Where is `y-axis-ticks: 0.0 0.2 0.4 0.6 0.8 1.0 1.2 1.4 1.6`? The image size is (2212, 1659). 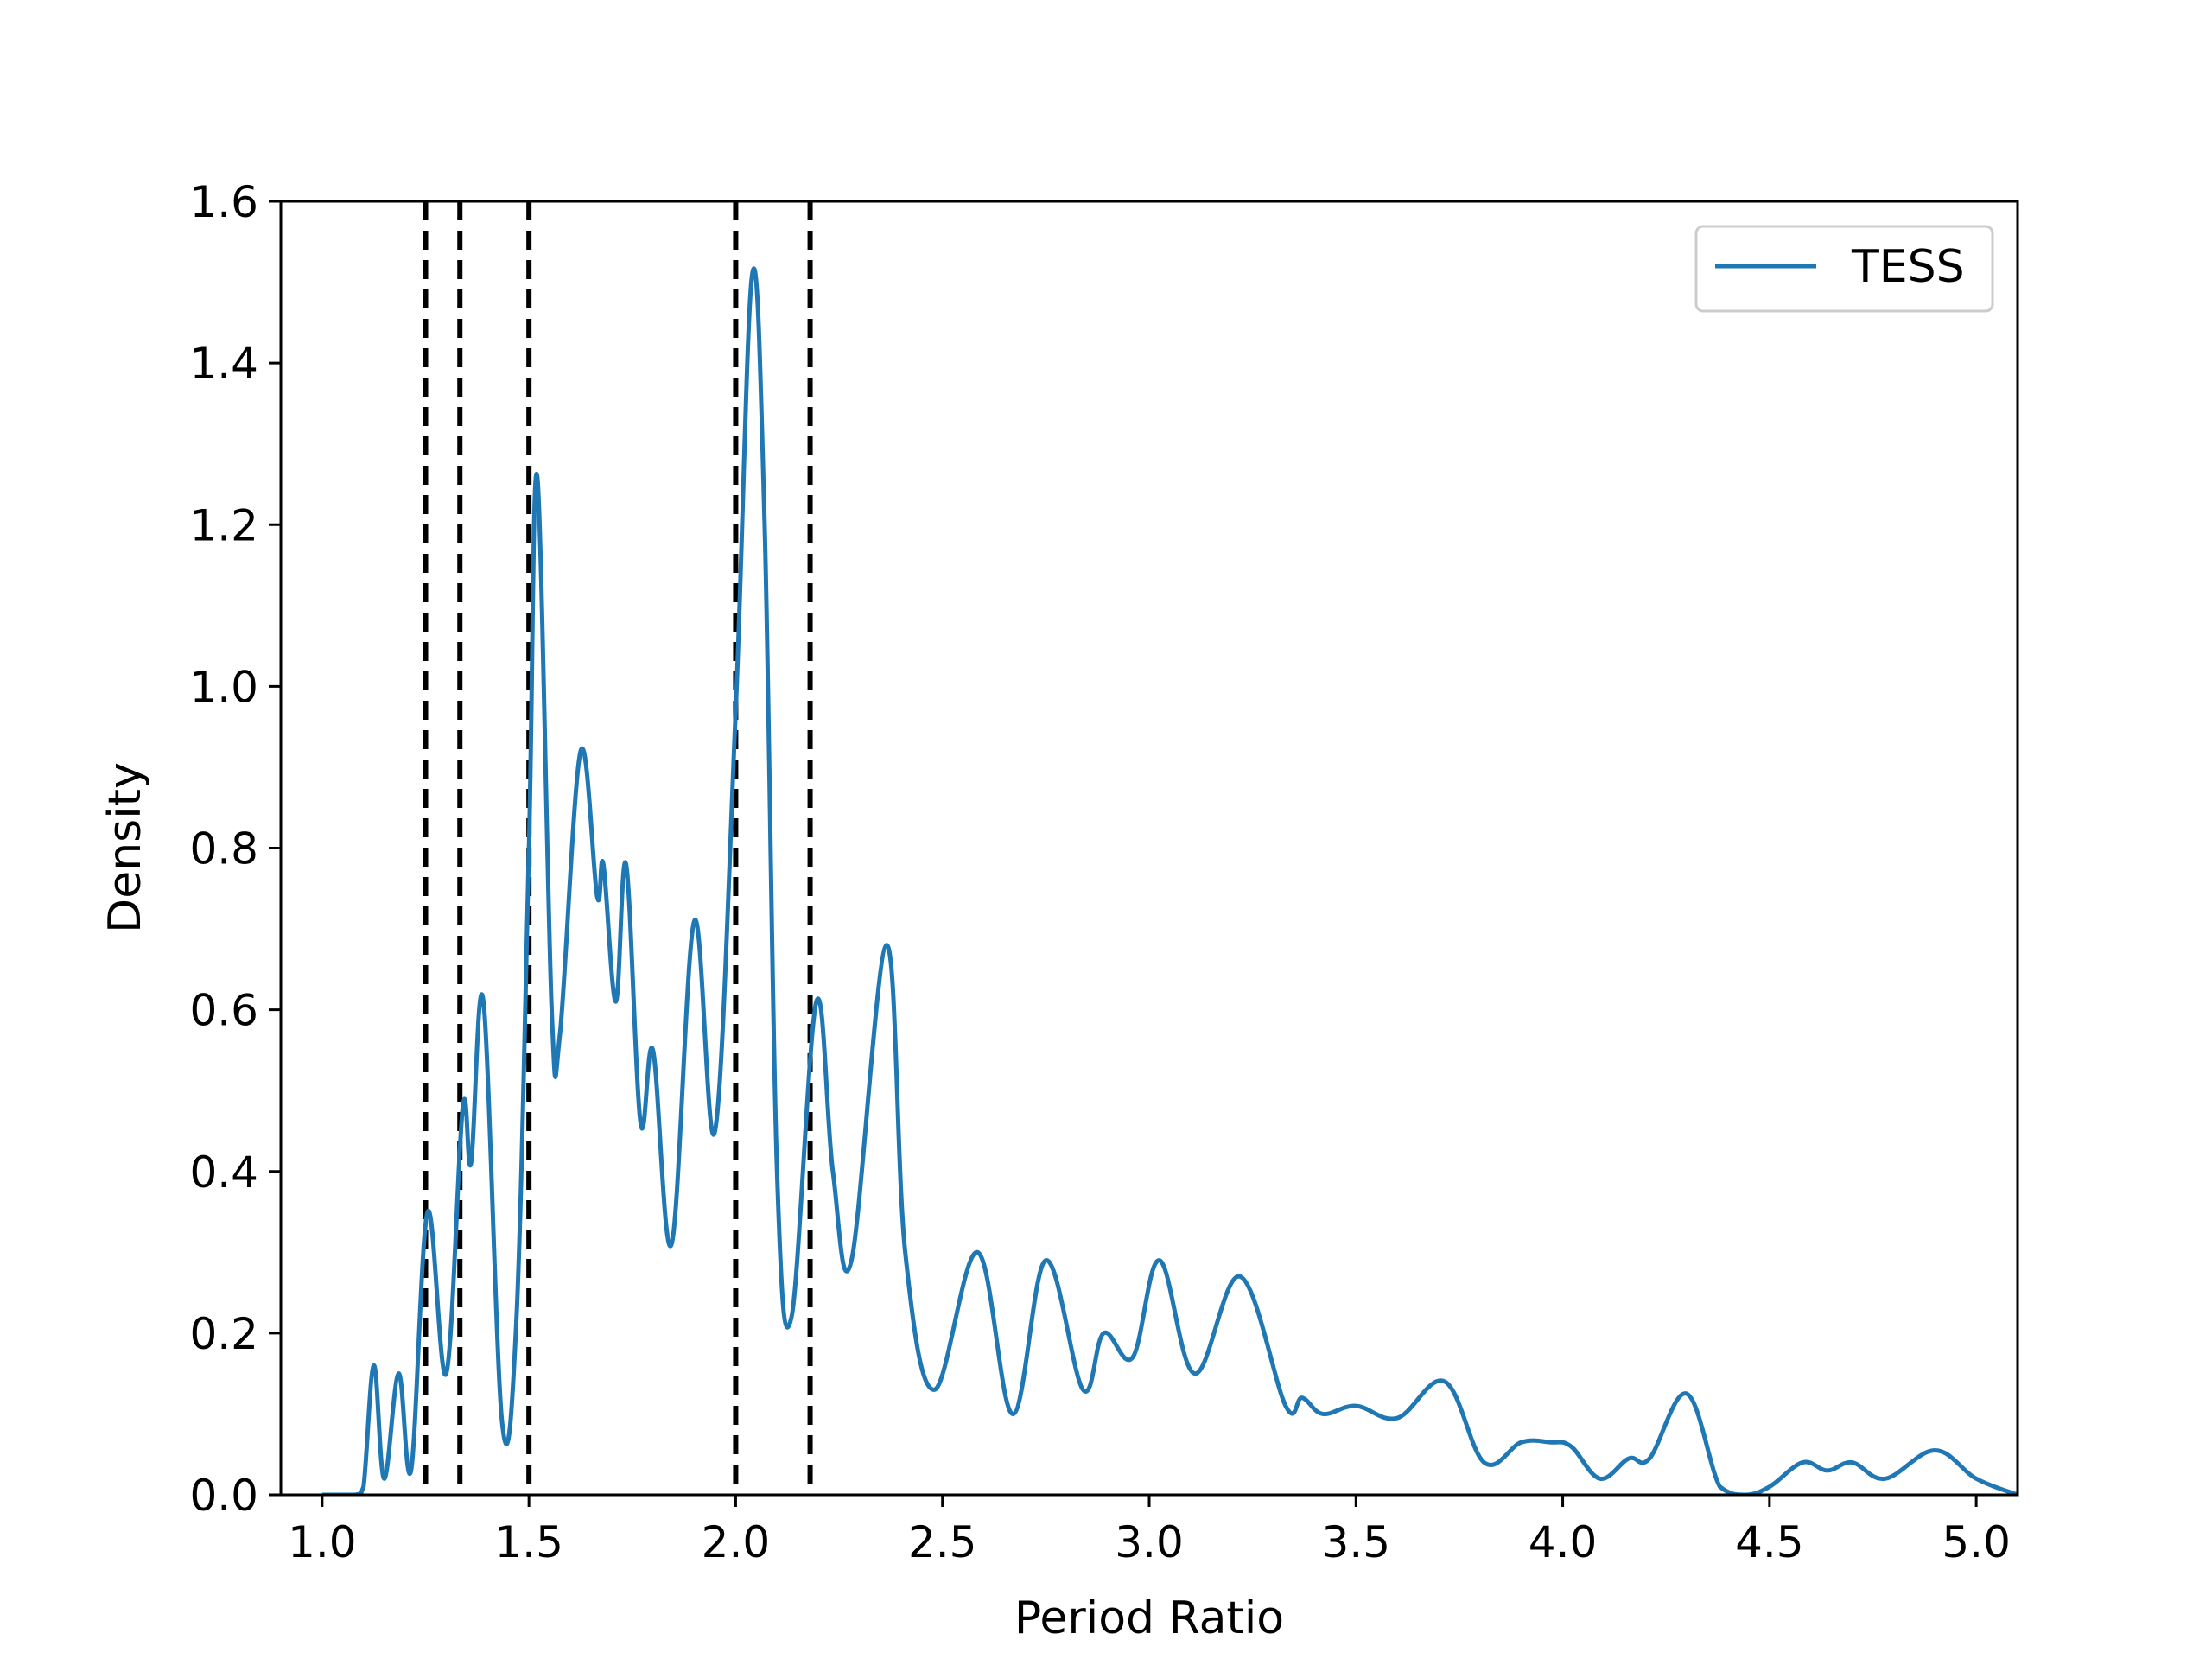
y-axis-ticks: 0.0 0.2 0.4 0.6 0.8 1.0 1.2 1.4 1.6 is located at coordinates (235, 849).